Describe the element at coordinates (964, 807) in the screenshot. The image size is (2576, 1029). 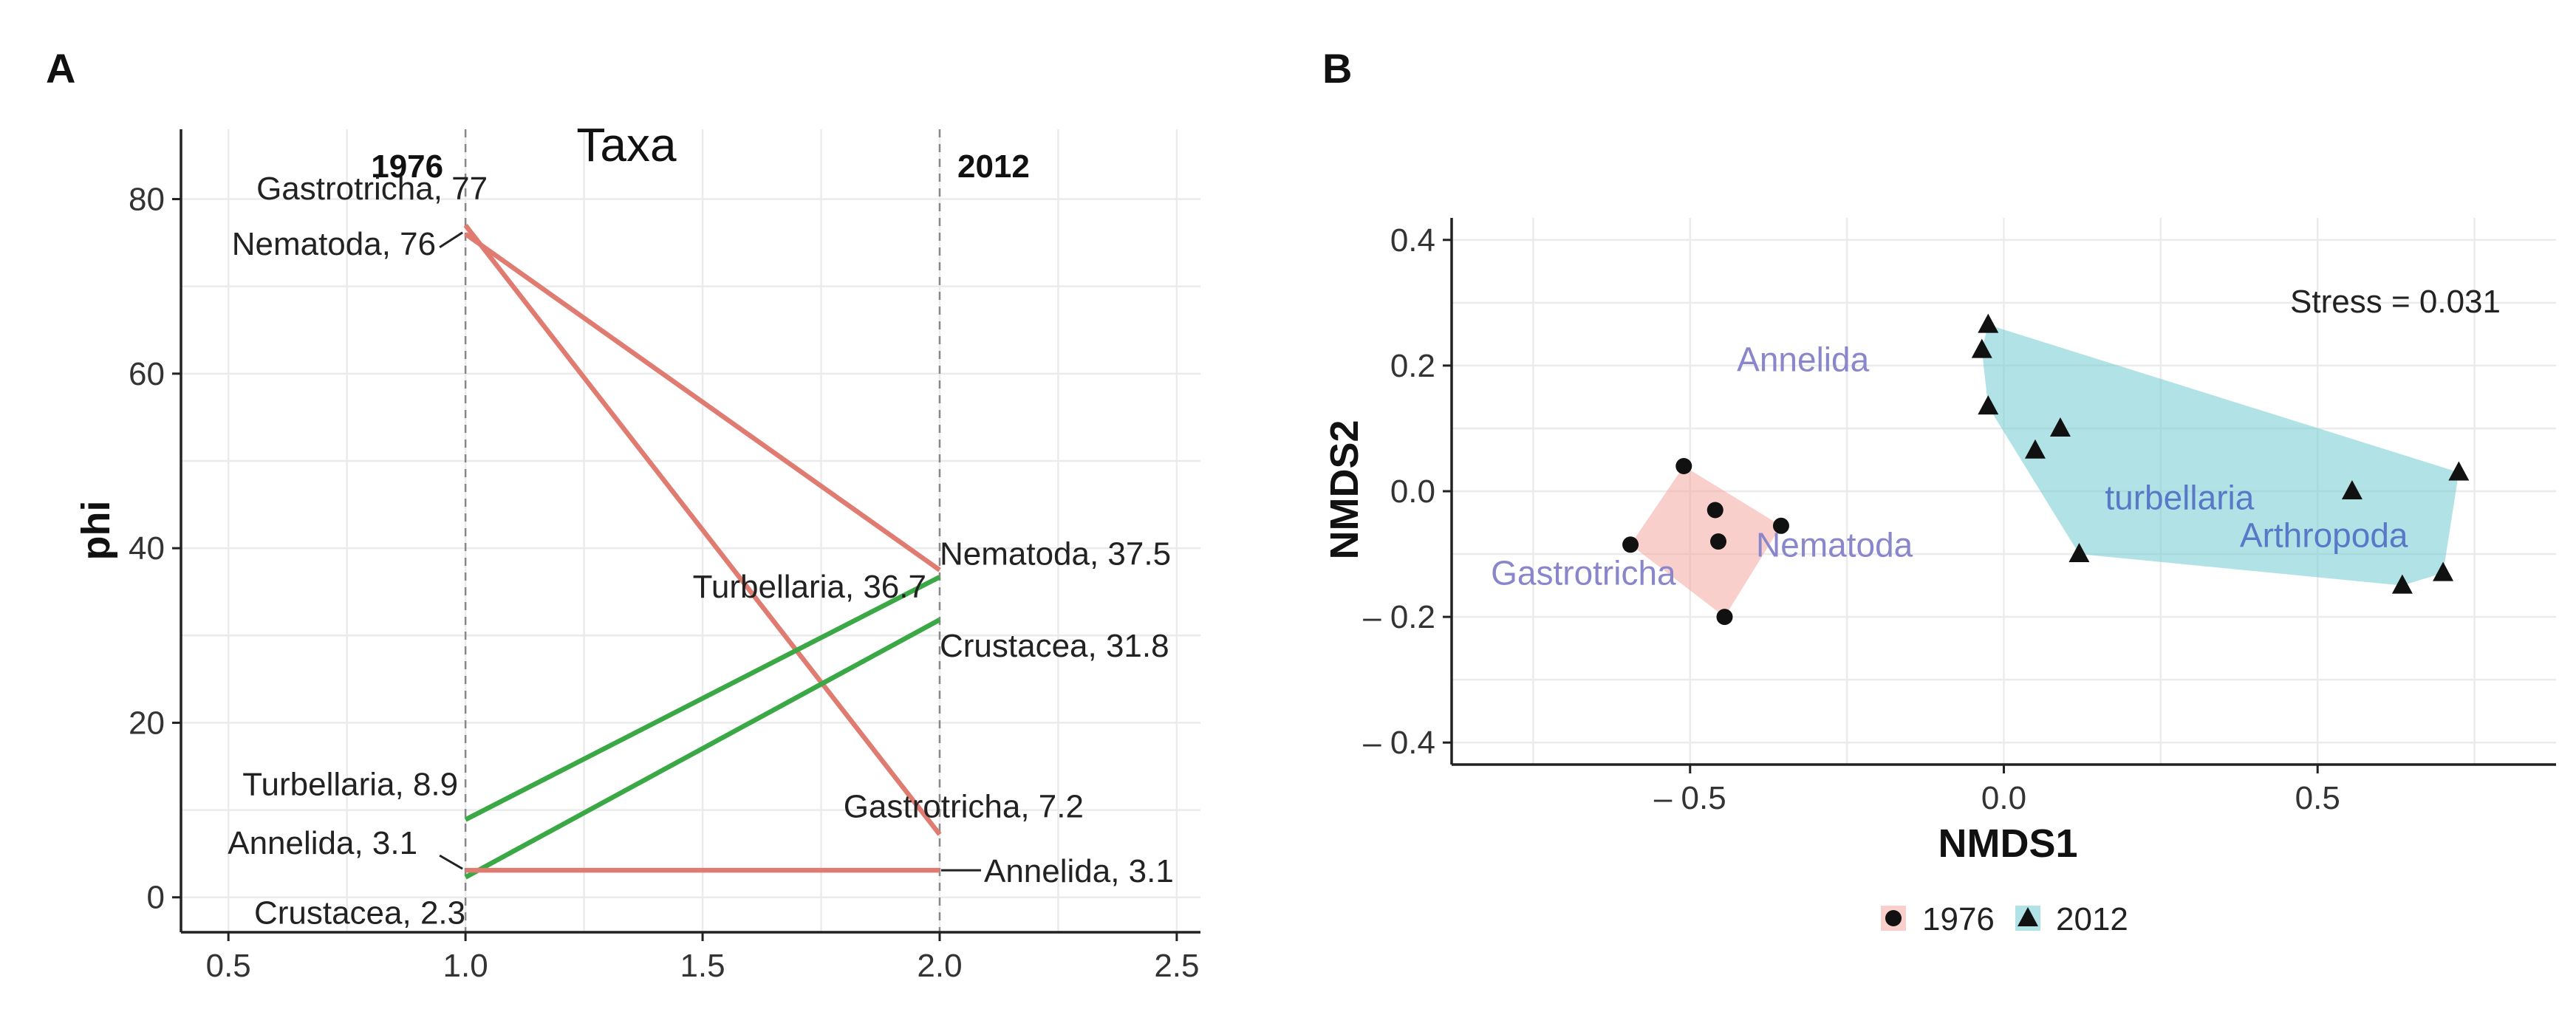
I see `label-end-gastrotricha: Gastrotricha, 7.2` at that location.